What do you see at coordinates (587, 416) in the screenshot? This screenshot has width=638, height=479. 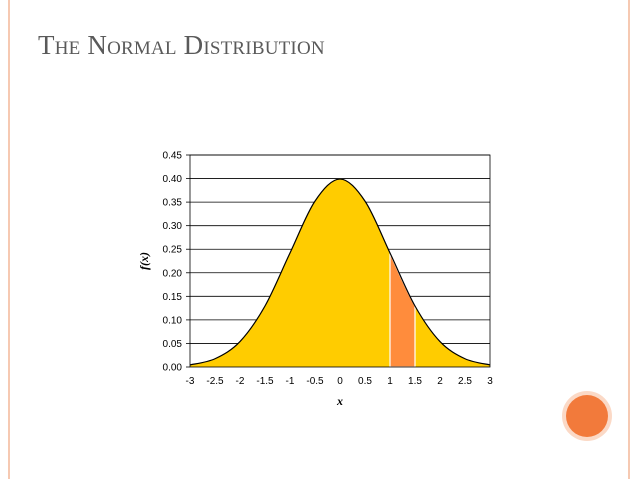 I see `decorative-circle` at bounding box center [587, 416].